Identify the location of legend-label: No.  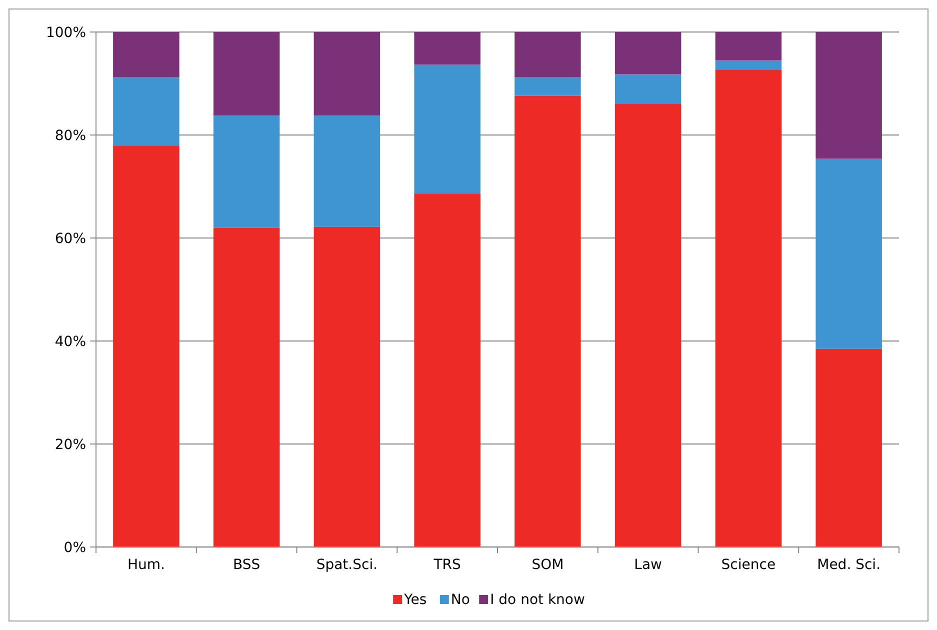
(460, 600).